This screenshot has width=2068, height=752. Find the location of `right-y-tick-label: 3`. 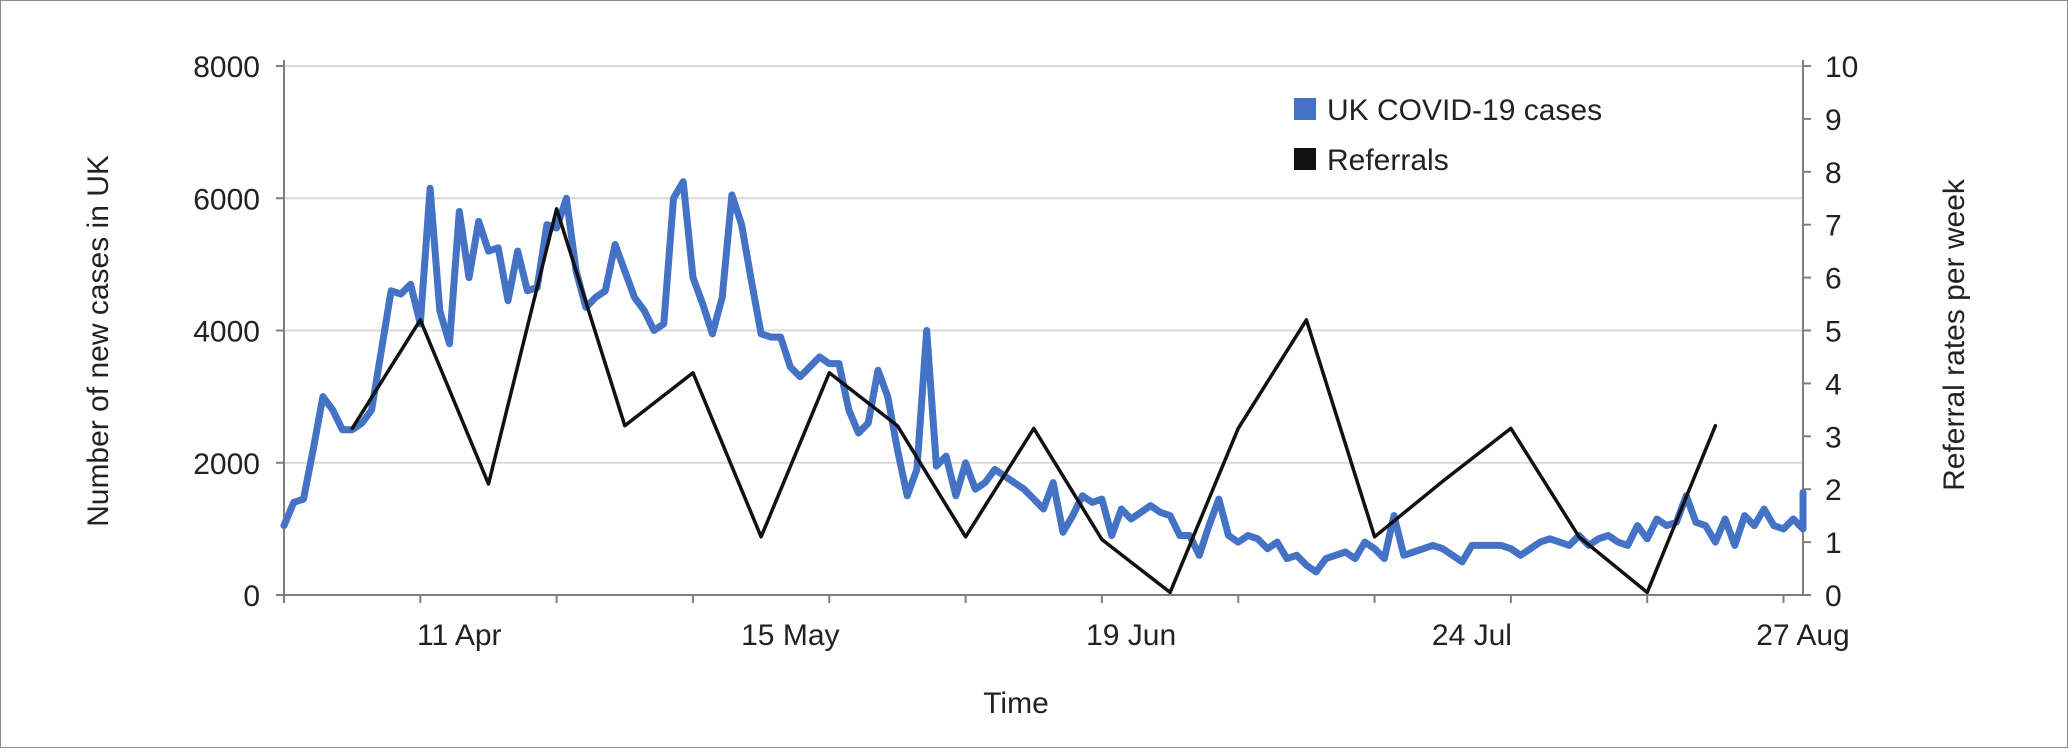

right-y-tick-label: 3 is located at coordinates (1833, 437).